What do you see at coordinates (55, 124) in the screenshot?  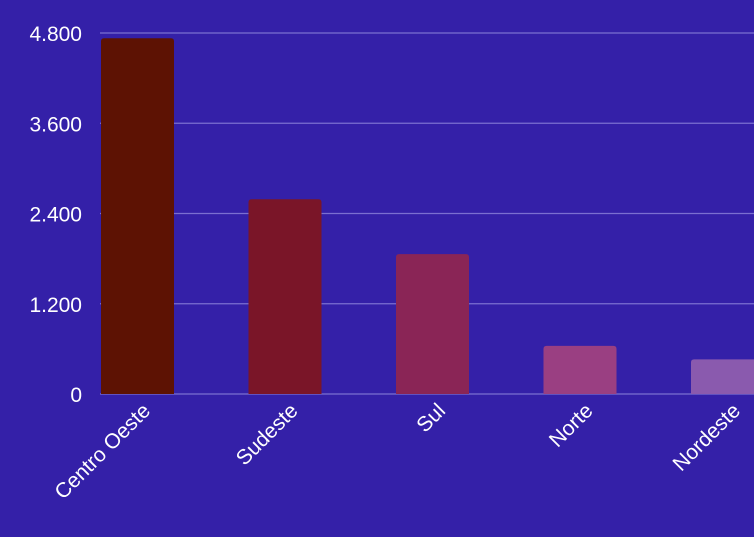 I see `y-tick-label: 3.600` at bounding box center [55, 124].